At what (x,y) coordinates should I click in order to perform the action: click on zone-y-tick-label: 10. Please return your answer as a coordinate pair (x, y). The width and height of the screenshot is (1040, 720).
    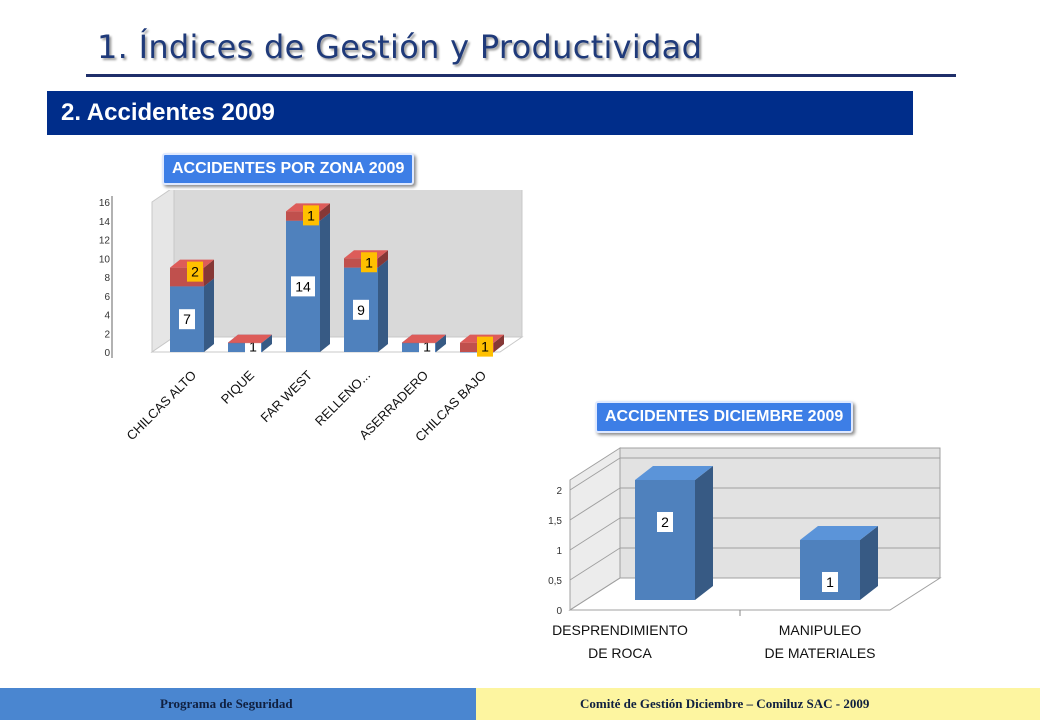
    Looking at the image, I should click on (105, 259).